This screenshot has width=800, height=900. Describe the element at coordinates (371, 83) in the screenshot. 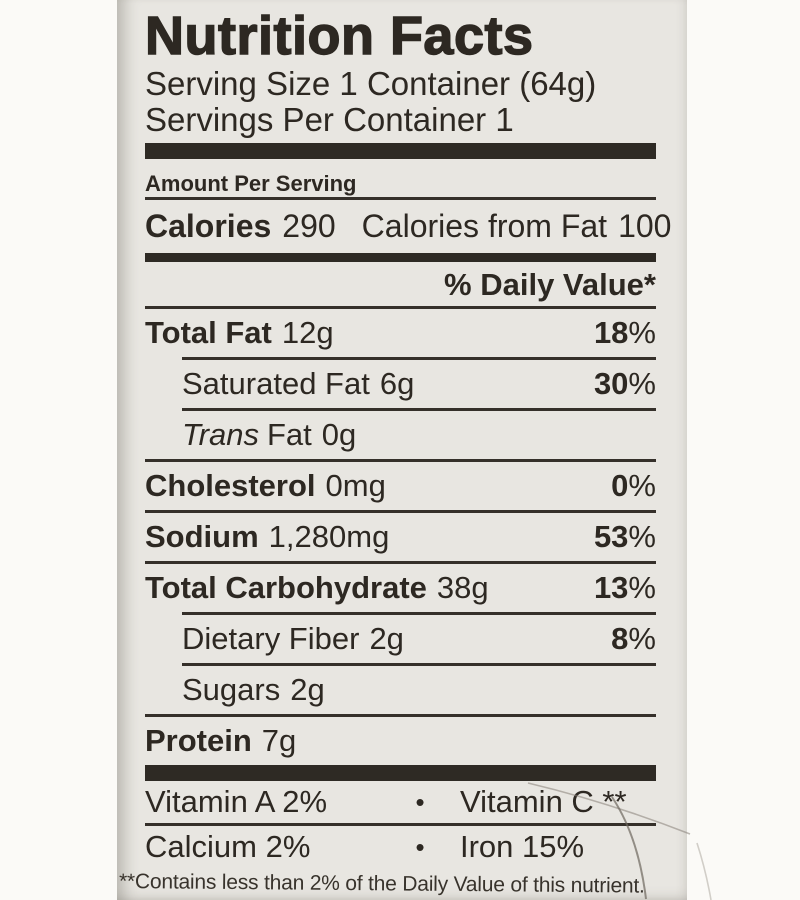

I see `serving-size-line: Serving Size 1 Container (64g)` at that location.